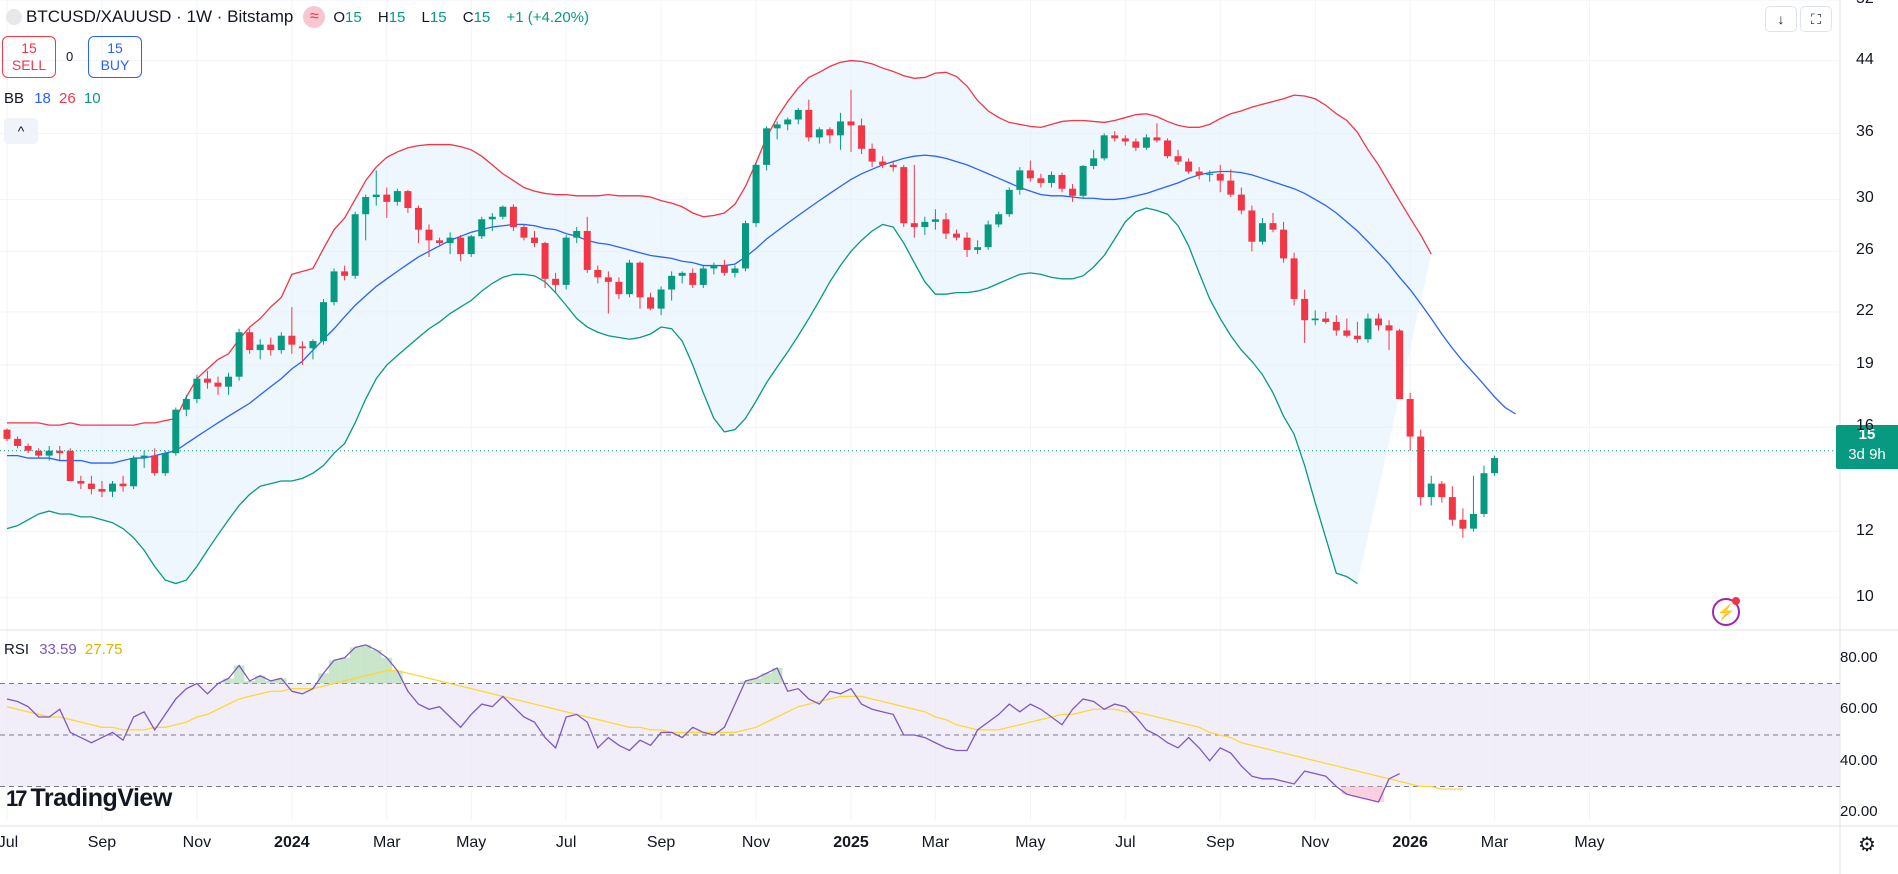  Describe the element at coordinates (101, 798) in the screenshot. I see `tradingview-wordmark: TradingView` at that location.